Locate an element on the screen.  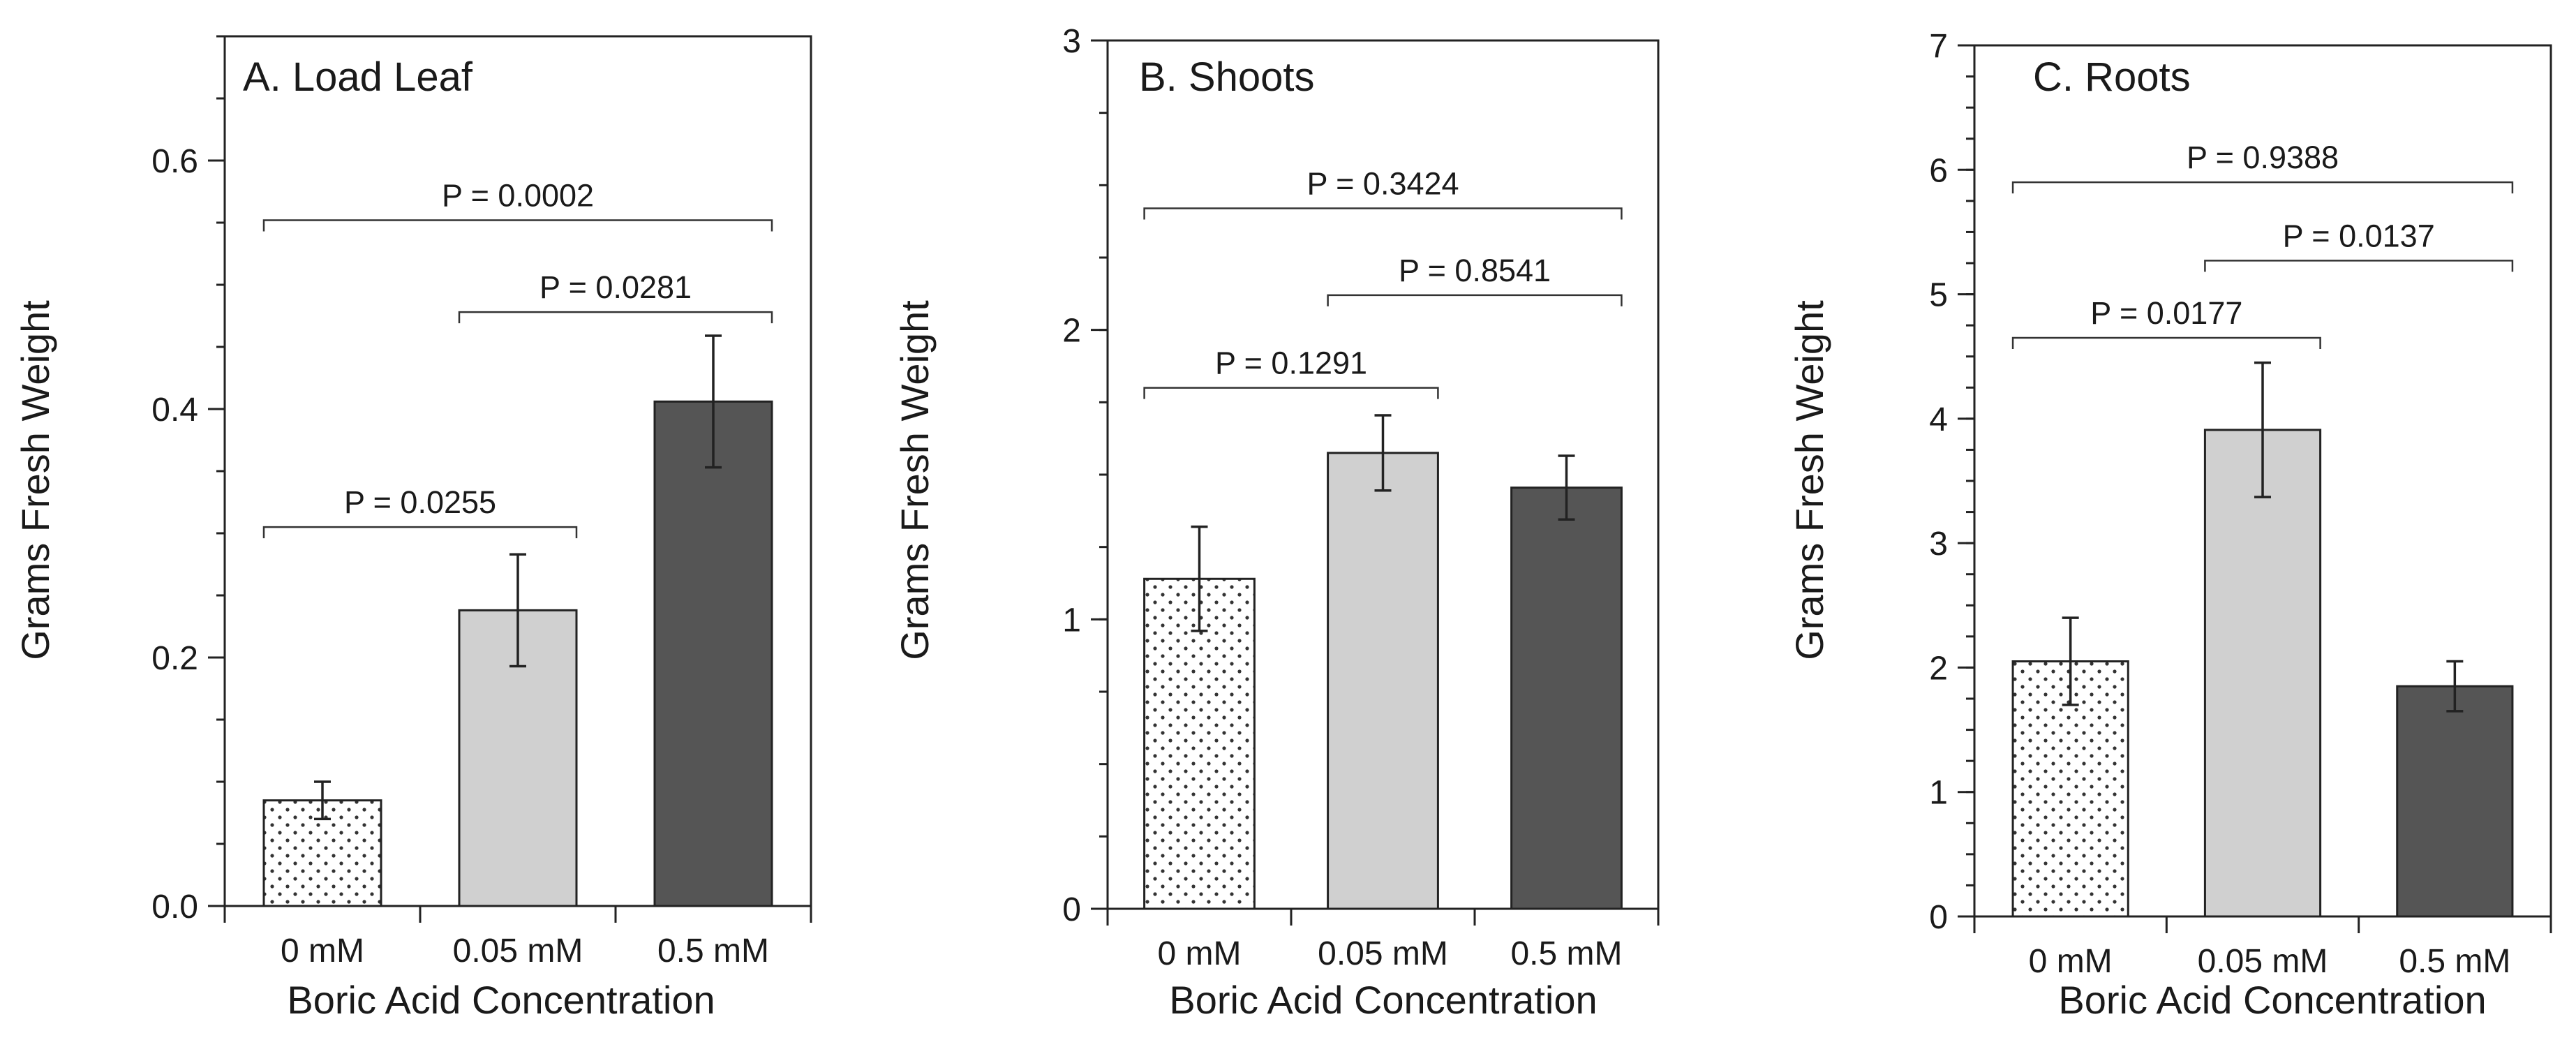
panel-c-ylabel: Grams Fresh Weight is located at coordinates (1809, 480).